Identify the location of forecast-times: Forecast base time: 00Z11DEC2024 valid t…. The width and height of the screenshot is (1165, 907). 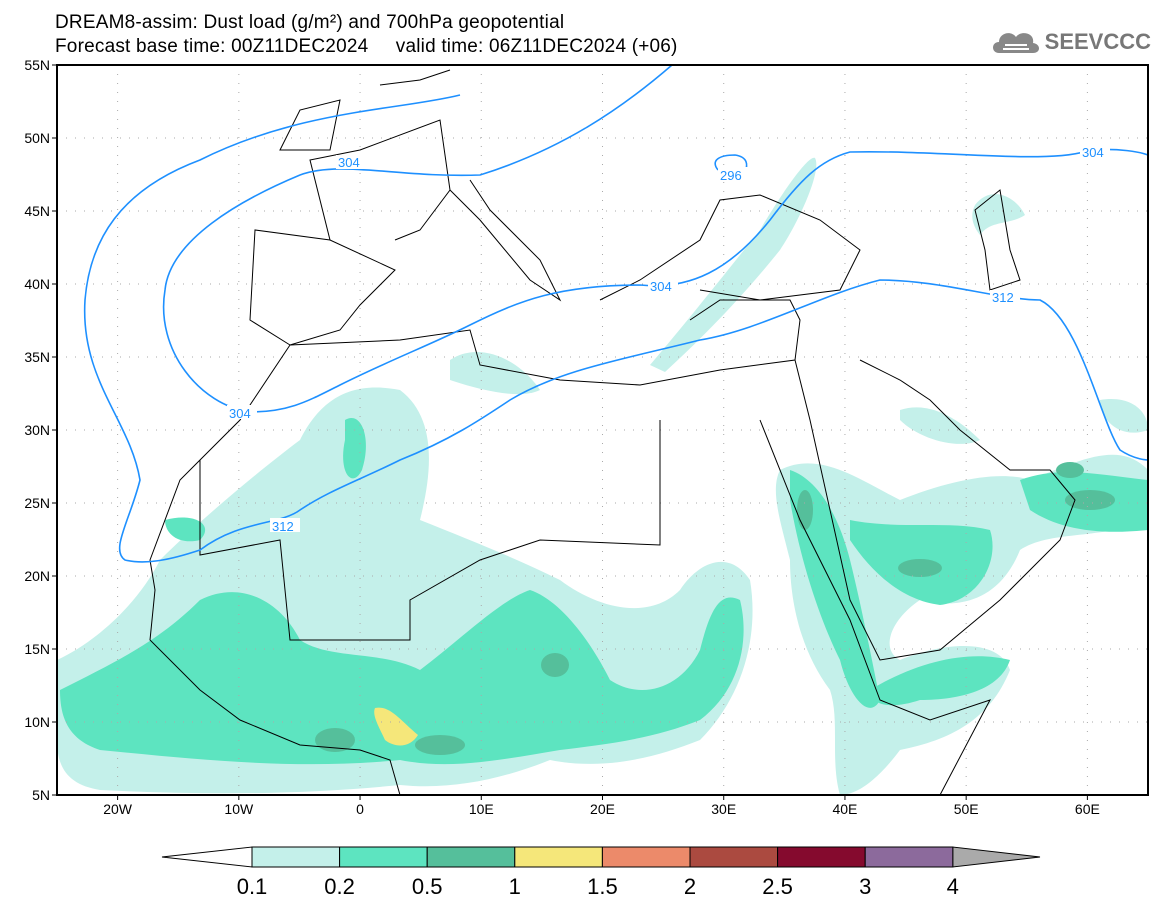
(366, 46).